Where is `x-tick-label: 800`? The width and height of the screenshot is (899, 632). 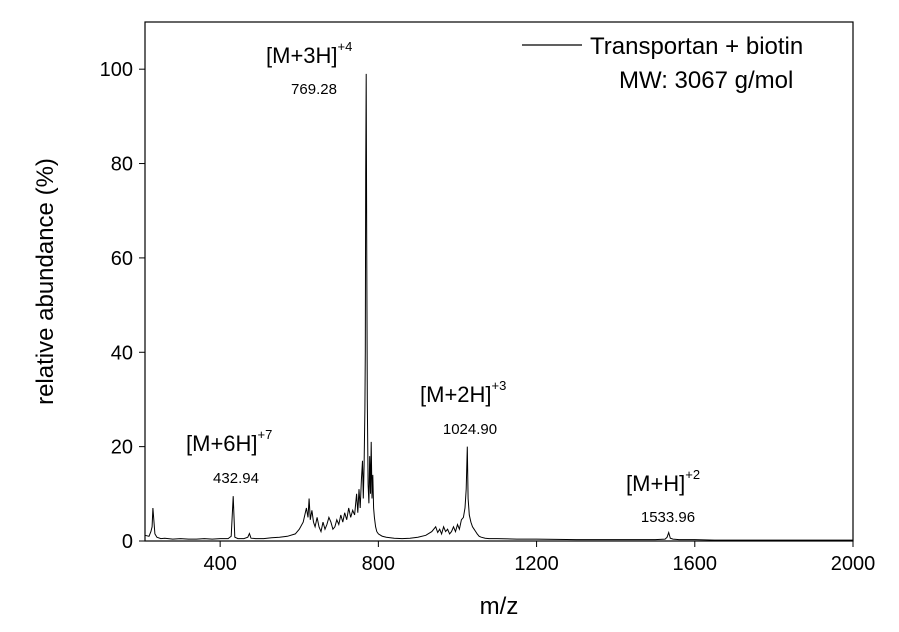
x-tick-label: 800 is located at coordinates (378, 564).